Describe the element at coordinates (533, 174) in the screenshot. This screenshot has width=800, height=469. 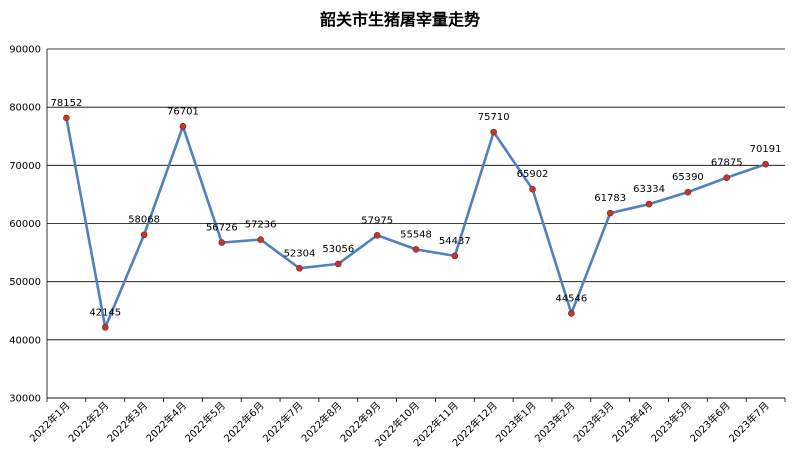
I see `data-label: 65902` at that location.